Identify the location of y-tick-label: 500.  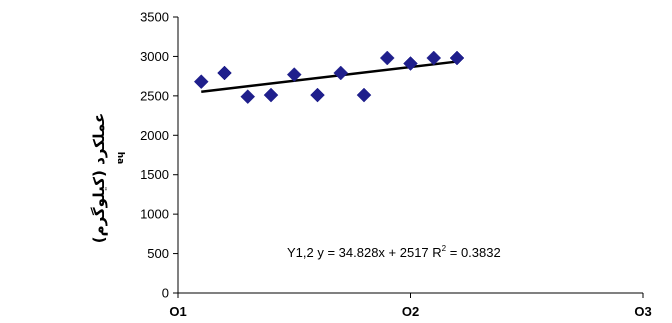
(158, 253).